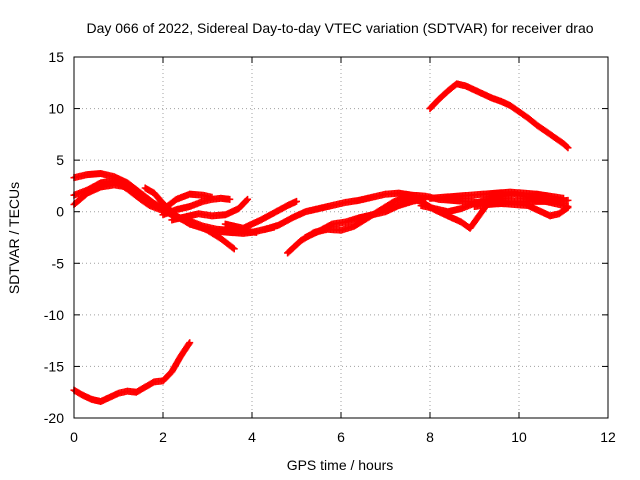 This screenshot has height=480, width=640. I want to click on x-tick-label: 12, so click(608, 437).